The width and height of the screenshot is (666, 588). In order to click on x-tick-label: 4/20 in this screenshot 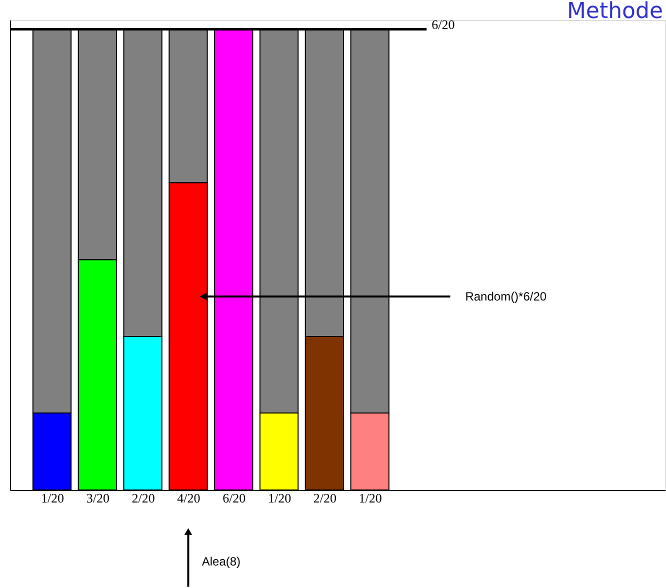, I will do `click(188, 498)`.